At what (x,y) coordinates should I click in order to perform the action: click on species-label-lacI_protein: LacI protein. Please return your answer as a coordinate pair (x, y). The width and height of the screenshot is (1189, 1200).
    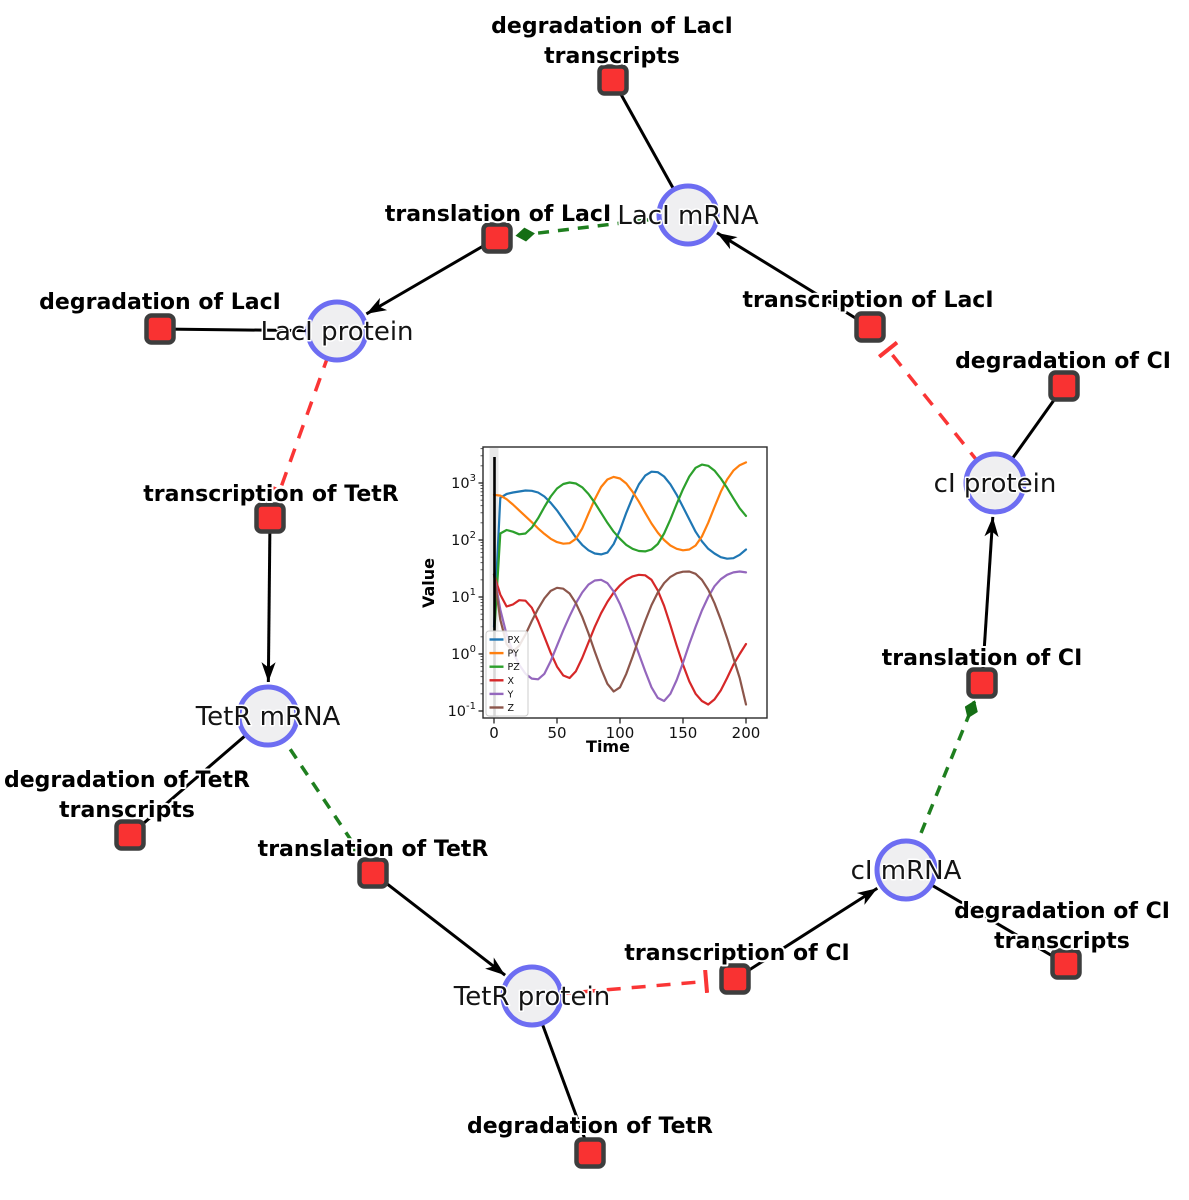
    Looking at the image, I should click on (336, 332).